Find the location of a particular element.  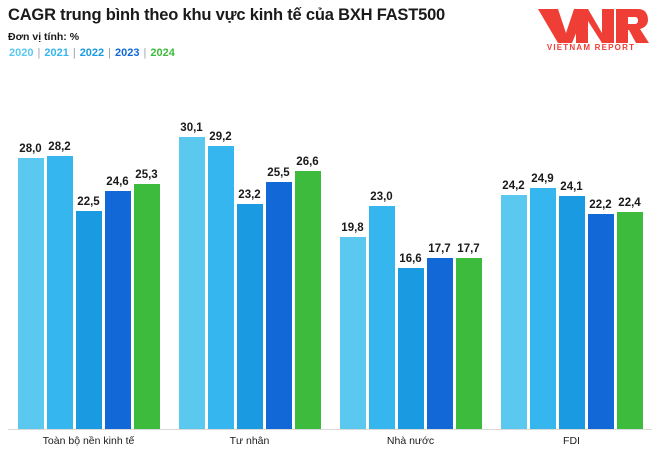

legend-item-2023: 2023 is located at coordinates (127, 53).